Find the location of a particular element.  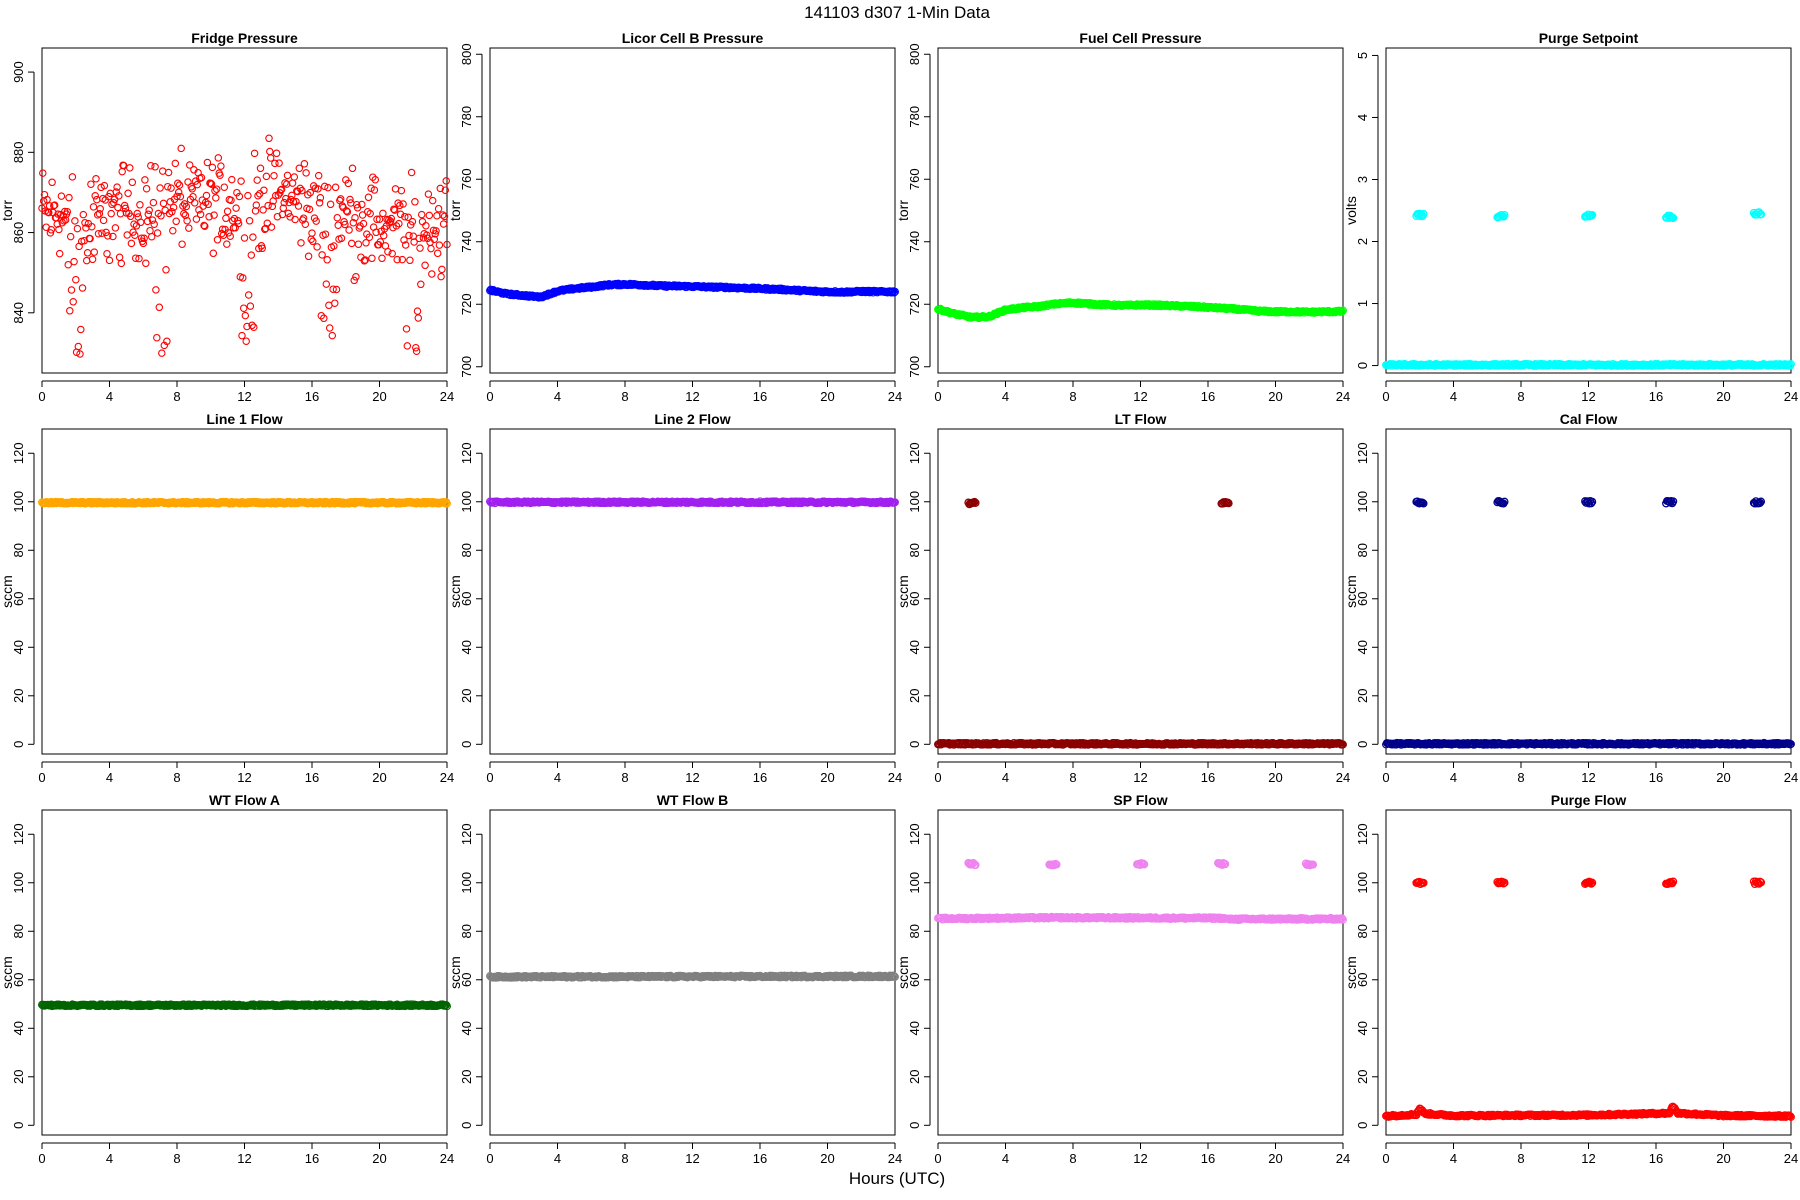

y-tick-label: 840 is located at coordinates (18, 313).